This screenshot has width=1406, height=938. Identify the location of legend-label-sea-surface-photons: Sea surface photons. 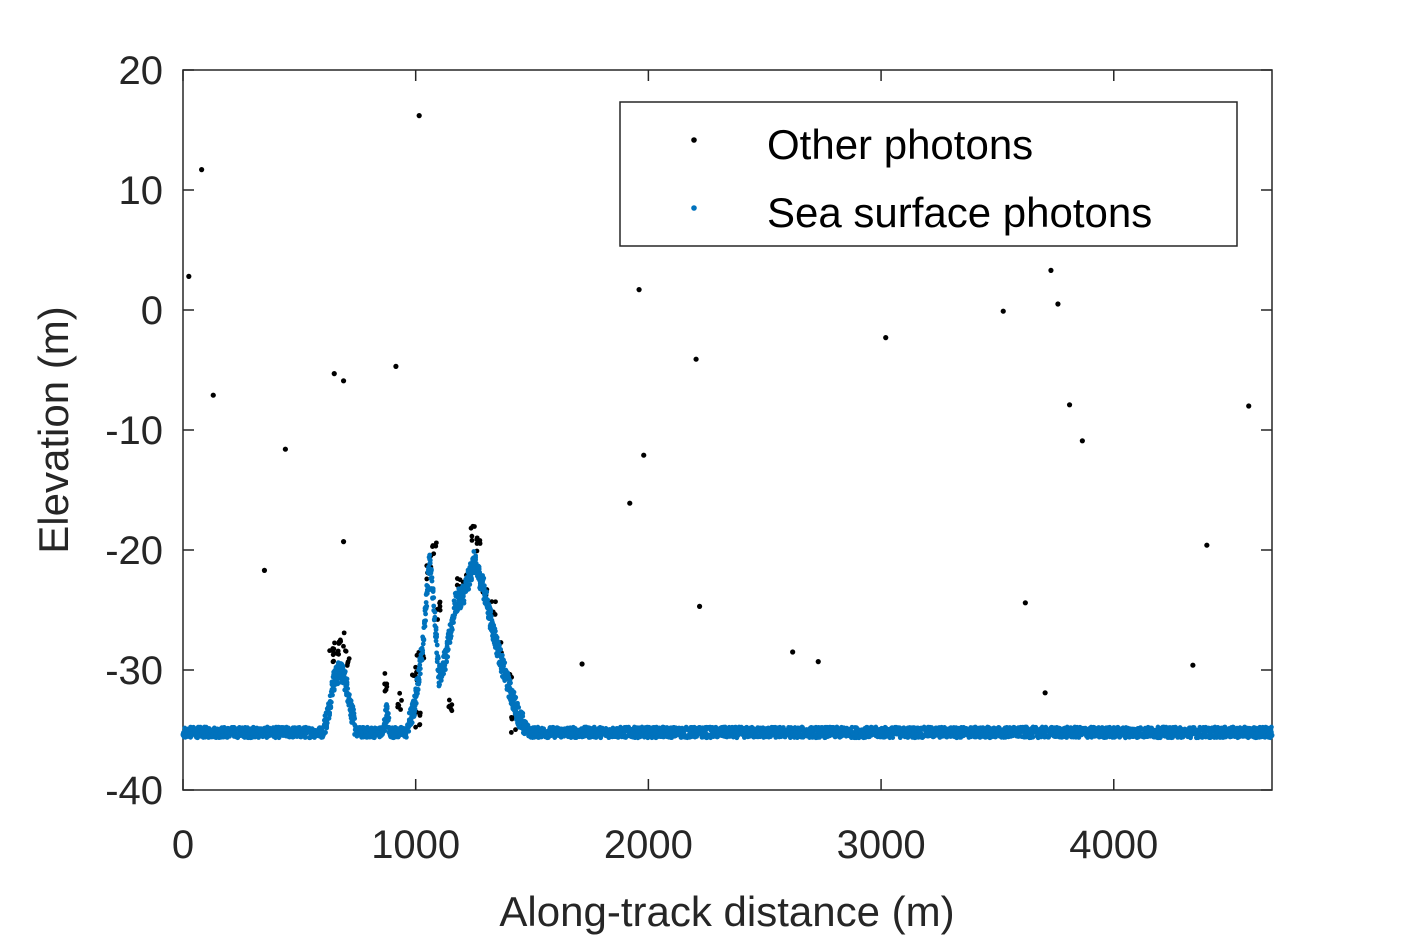
(959, 212).